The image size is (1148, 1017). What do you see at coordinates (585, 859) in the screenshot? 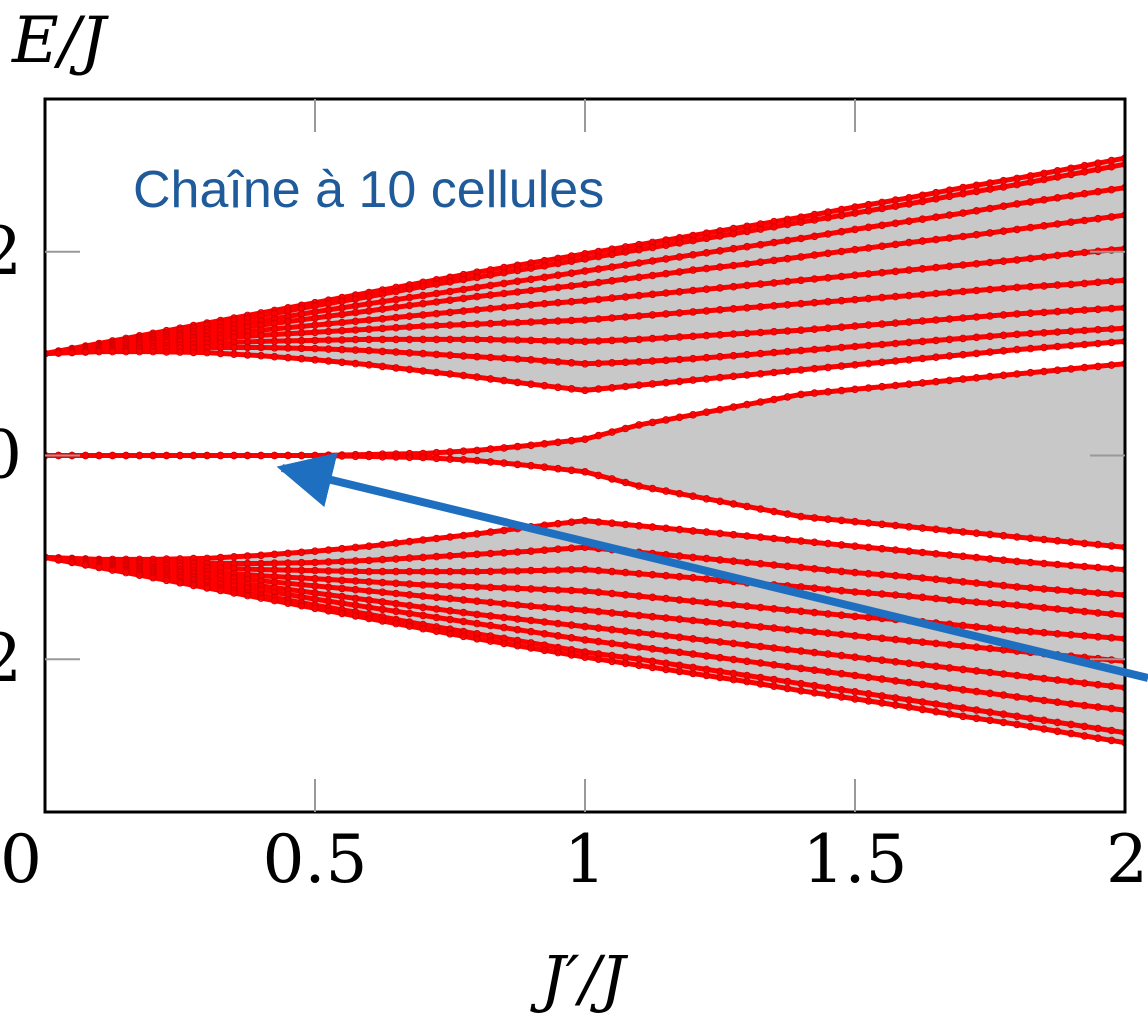
I see `x-tick-label: 1` at bounding box center [585, 859].